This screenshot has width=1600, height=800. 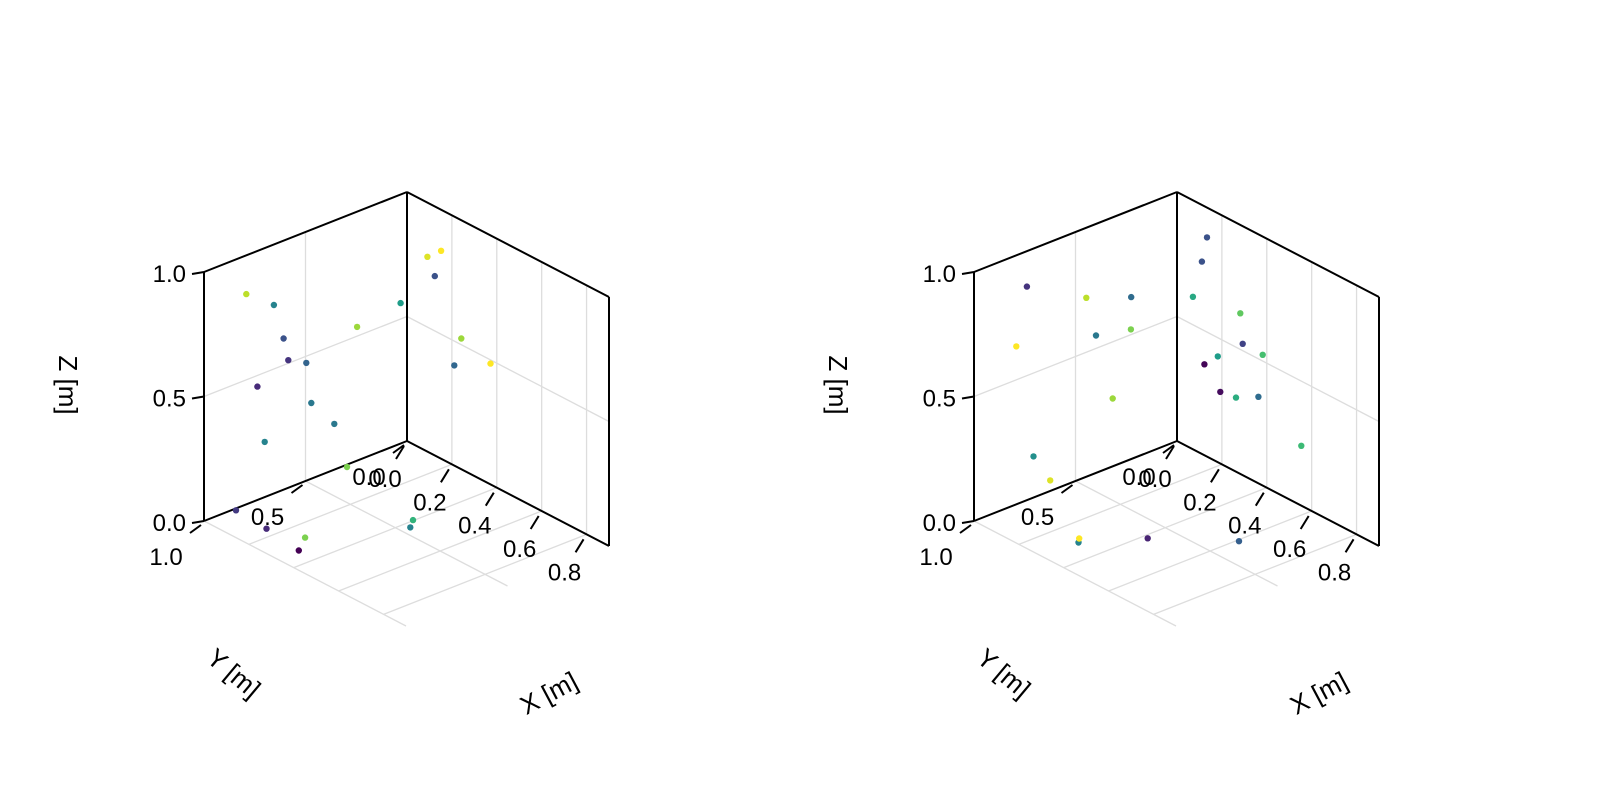 What do you see at coordinates (1138, 477) in the screenshot?
I see `y-tick-label: 0.0` at bounding box center [1138, 477].